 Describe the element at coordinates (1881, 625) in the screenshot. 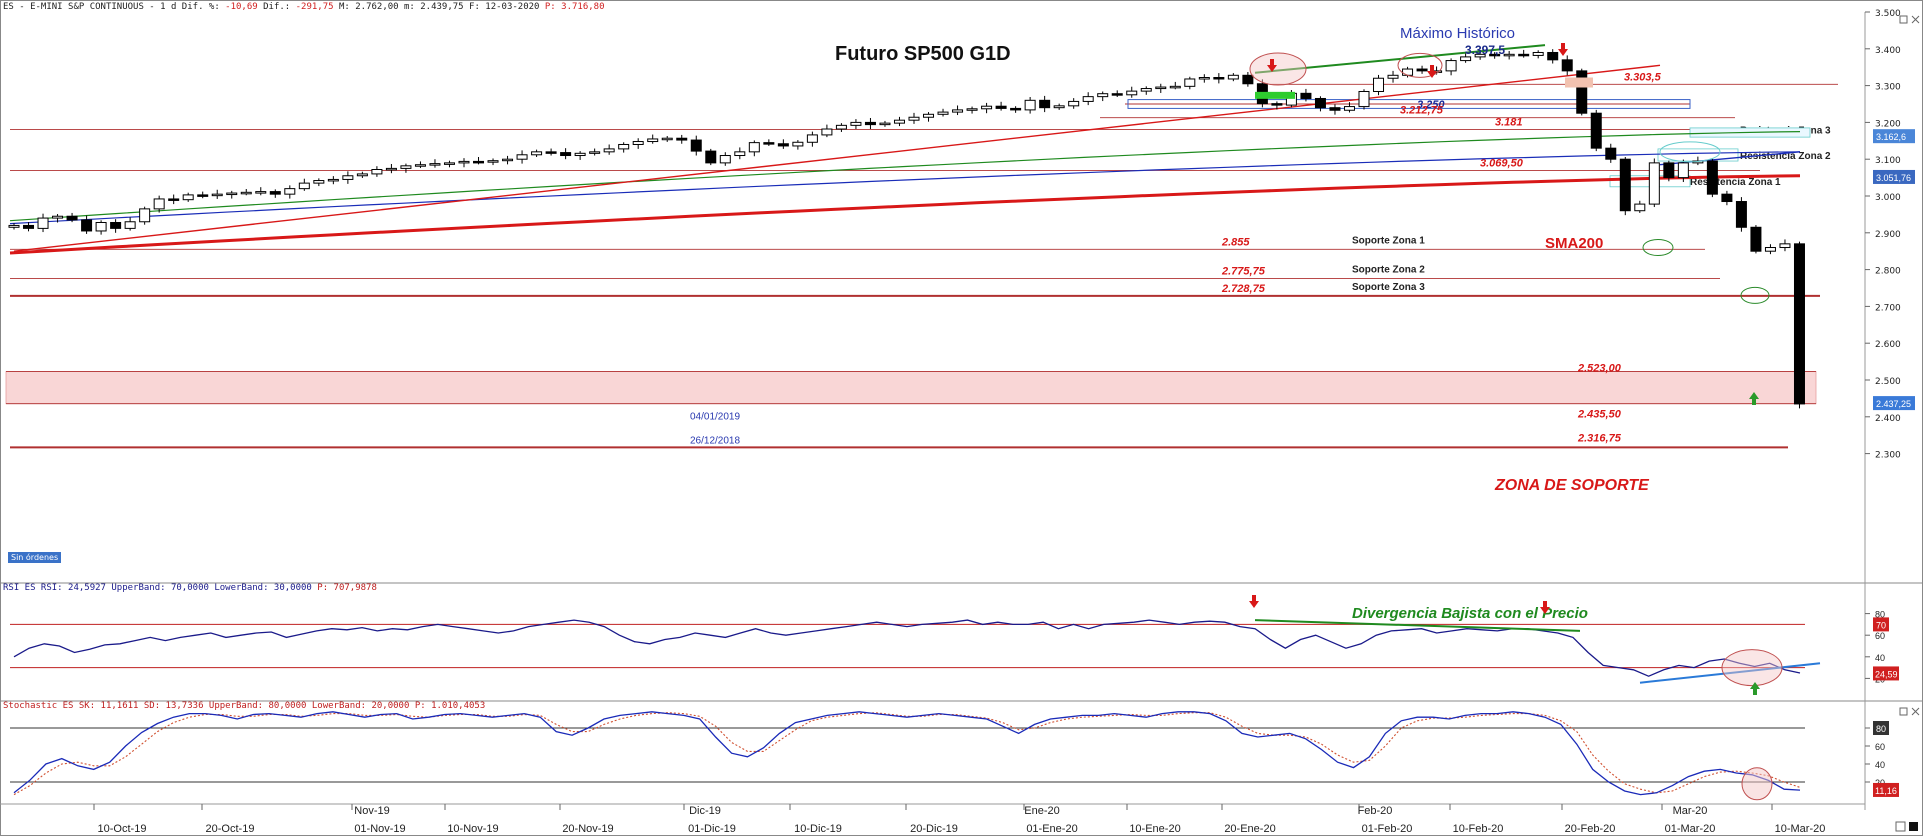

I see `rsi-badge-upper-label: 70` at that location.